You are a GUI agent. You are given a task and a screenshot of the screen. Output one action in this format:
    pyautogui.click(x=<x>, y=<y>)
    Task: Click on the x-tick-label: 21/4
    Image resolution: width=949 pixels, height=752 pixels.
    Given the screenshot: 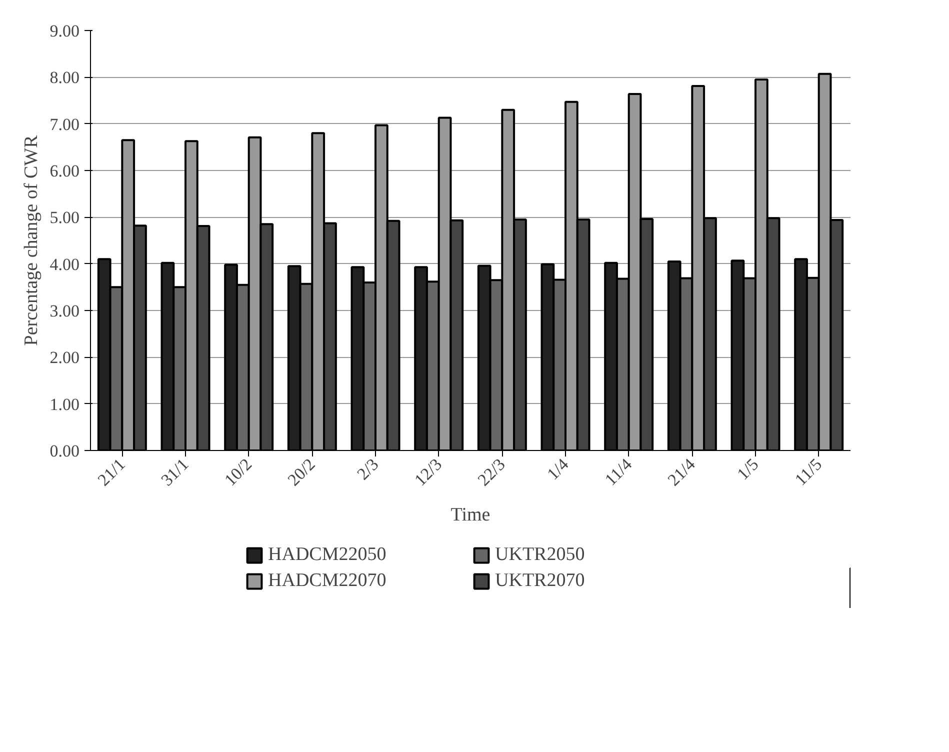 What is the action you would take?
    pyautogui.click(x=682, y=472)
    